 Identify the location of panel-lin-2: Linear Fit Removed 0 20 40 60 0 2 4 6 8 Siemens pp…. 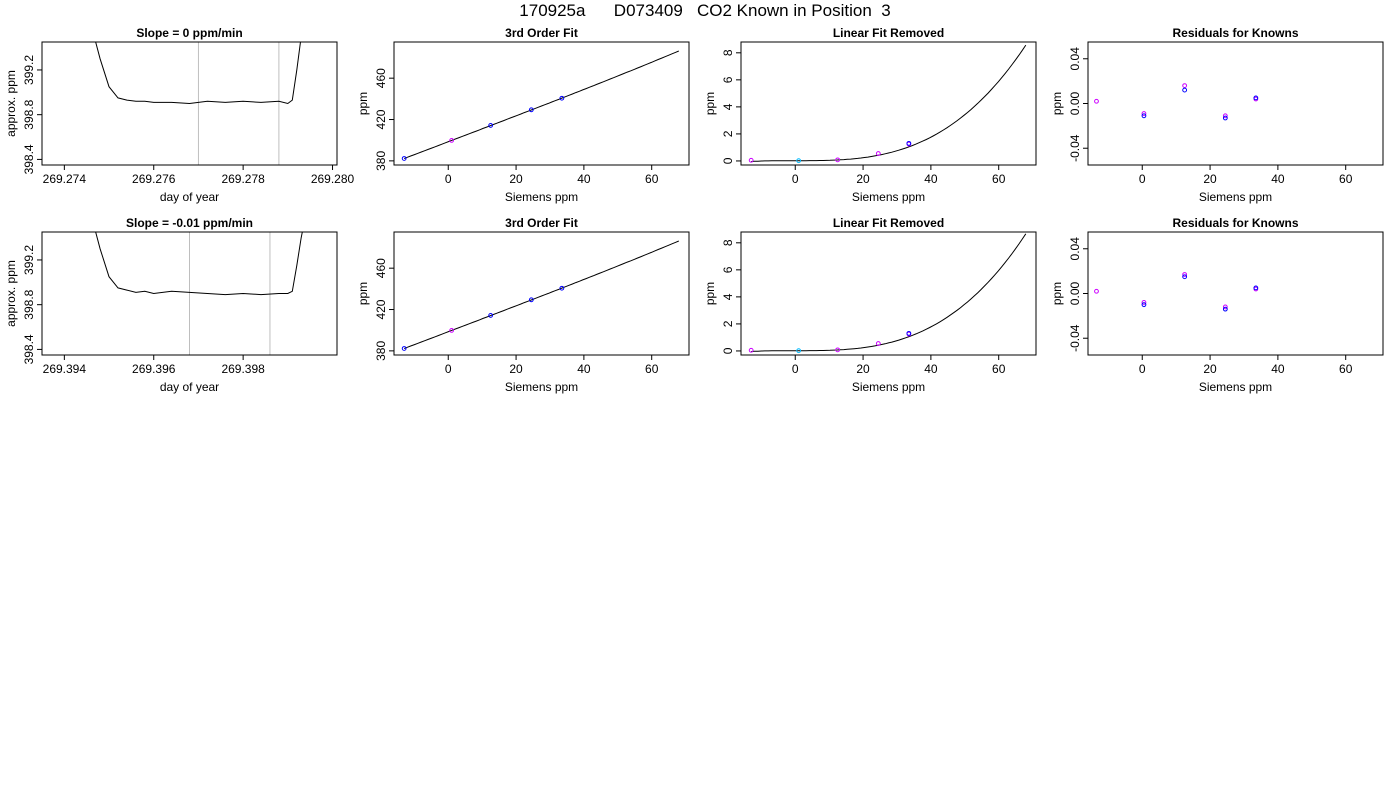
(870, 305).